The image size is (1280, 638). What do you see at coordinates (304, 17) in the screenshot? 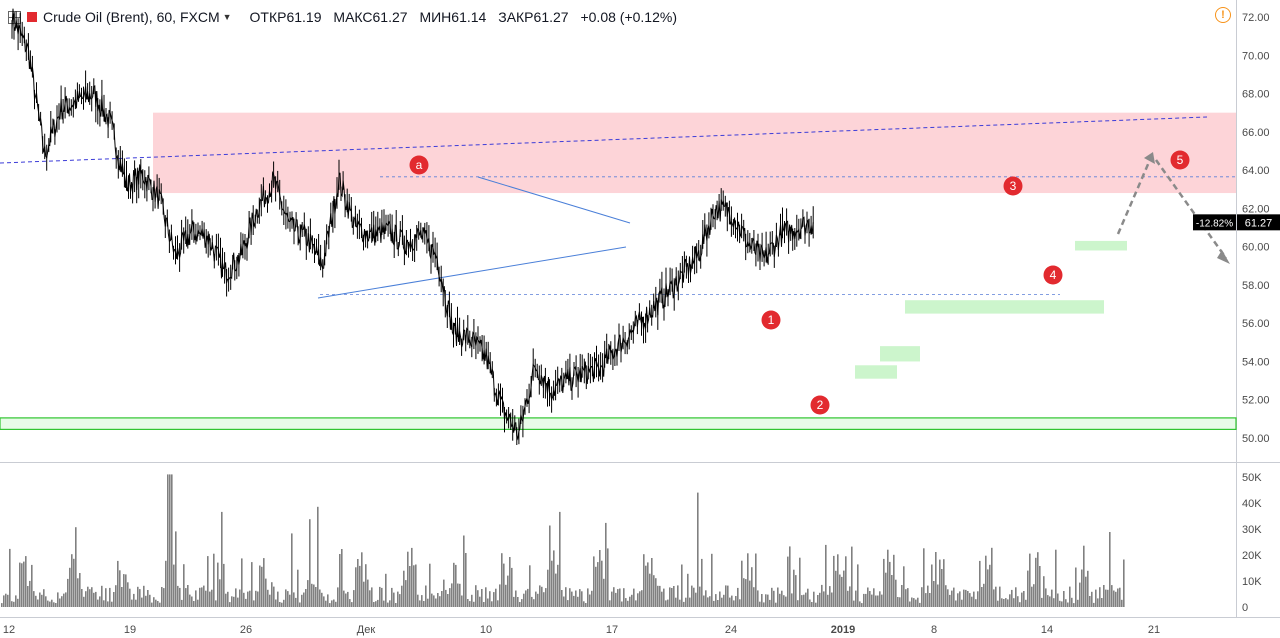
I see `open-value: 61.19` at bounding box center [304, 17].